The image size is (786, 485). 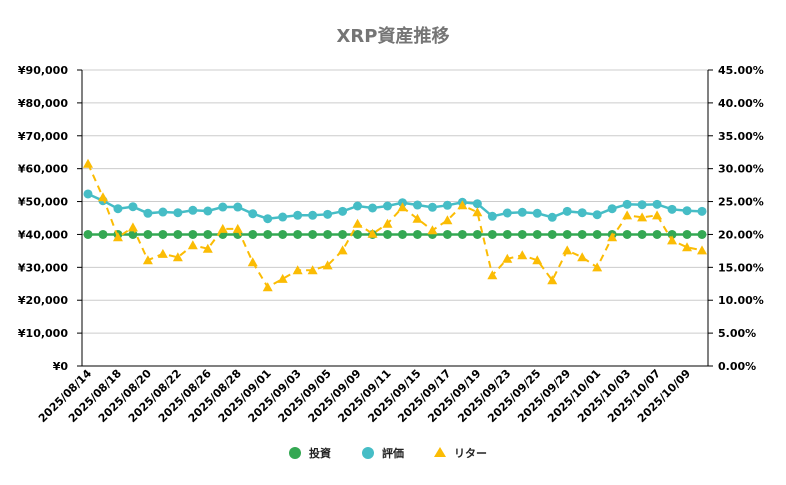 What do you see at coordinates (741, 267) in the screenshot?
I see `right-axis-tick-label: 15.00%` at bounding box center [741, 267].